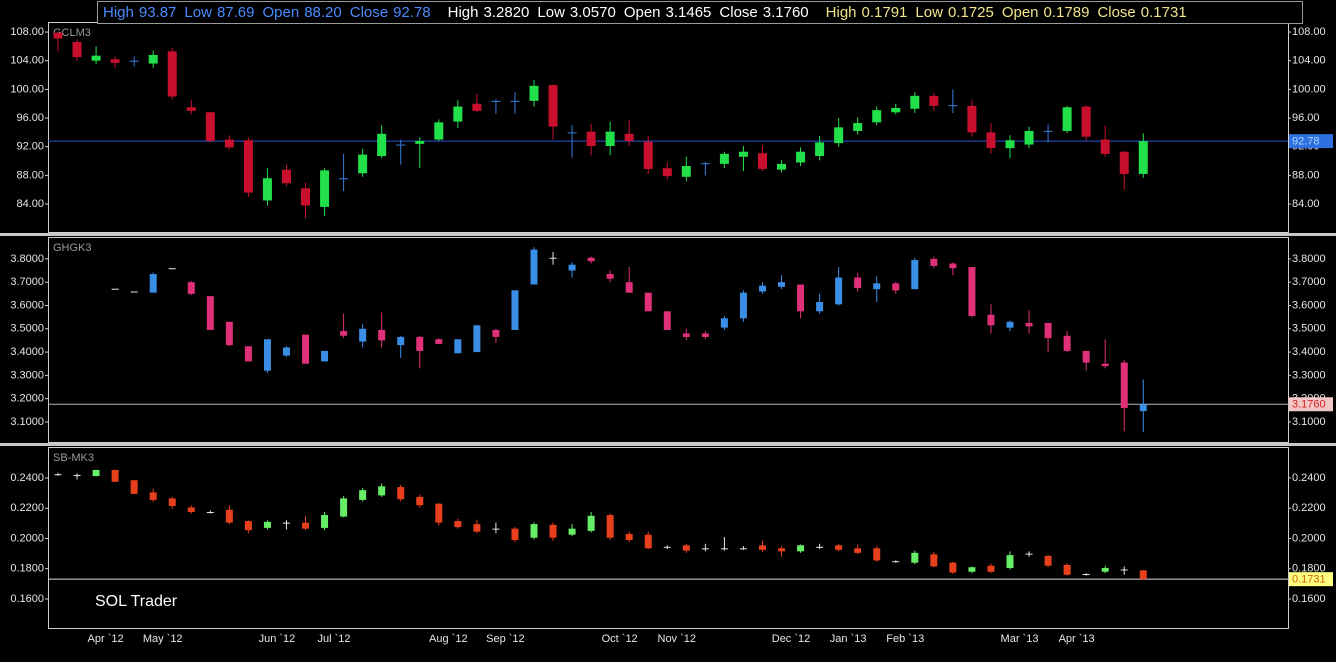  I want to click on x-tick-label: Nov `12, so click(677, 639).